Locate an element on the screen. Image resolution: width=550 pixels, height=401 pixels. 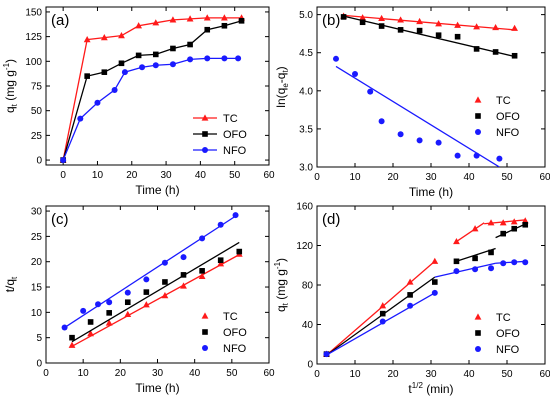
series-tc is located at coordinates (152, 88).